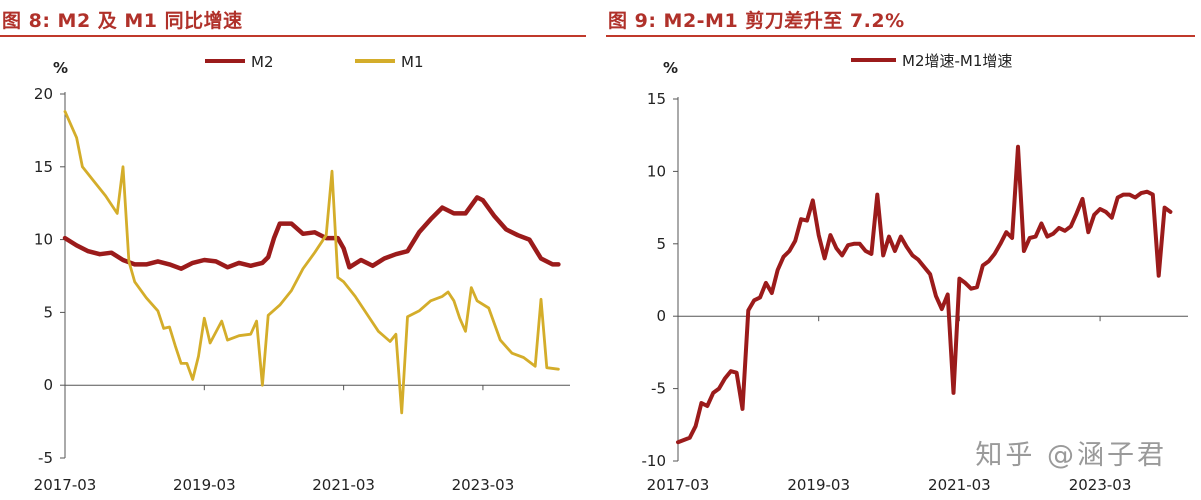 Image resolution: width=1201 pixels, height=500 pixels. What do you see at coordinates (1071, 455) in the screenshot?
I see `watermark-text: 知乎 @涵子君` at bounding box center [1071, 455].